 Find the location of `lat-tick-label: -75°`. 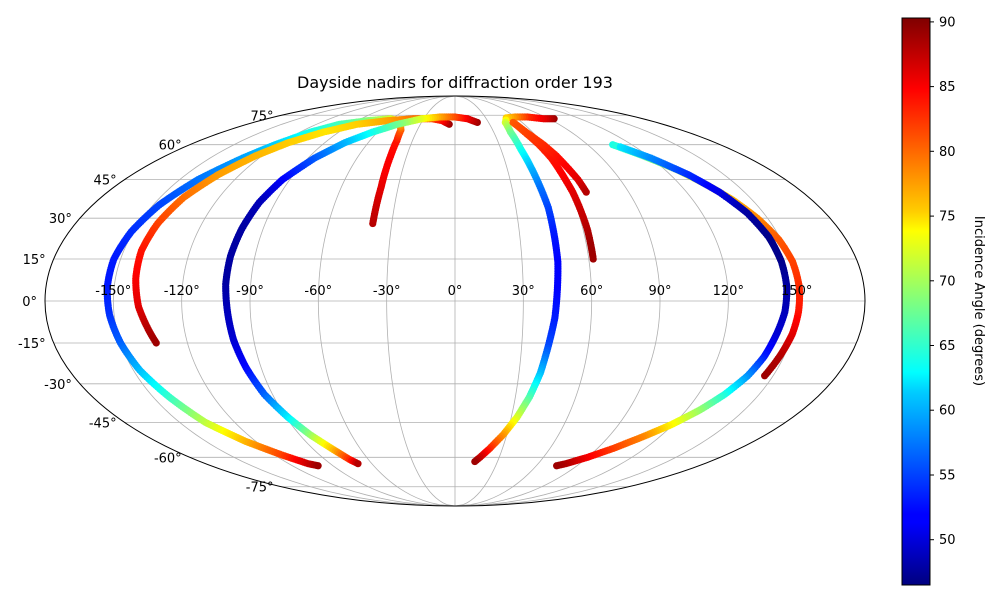

lat-tick-label: -75° is located at coordinates (260, 488).